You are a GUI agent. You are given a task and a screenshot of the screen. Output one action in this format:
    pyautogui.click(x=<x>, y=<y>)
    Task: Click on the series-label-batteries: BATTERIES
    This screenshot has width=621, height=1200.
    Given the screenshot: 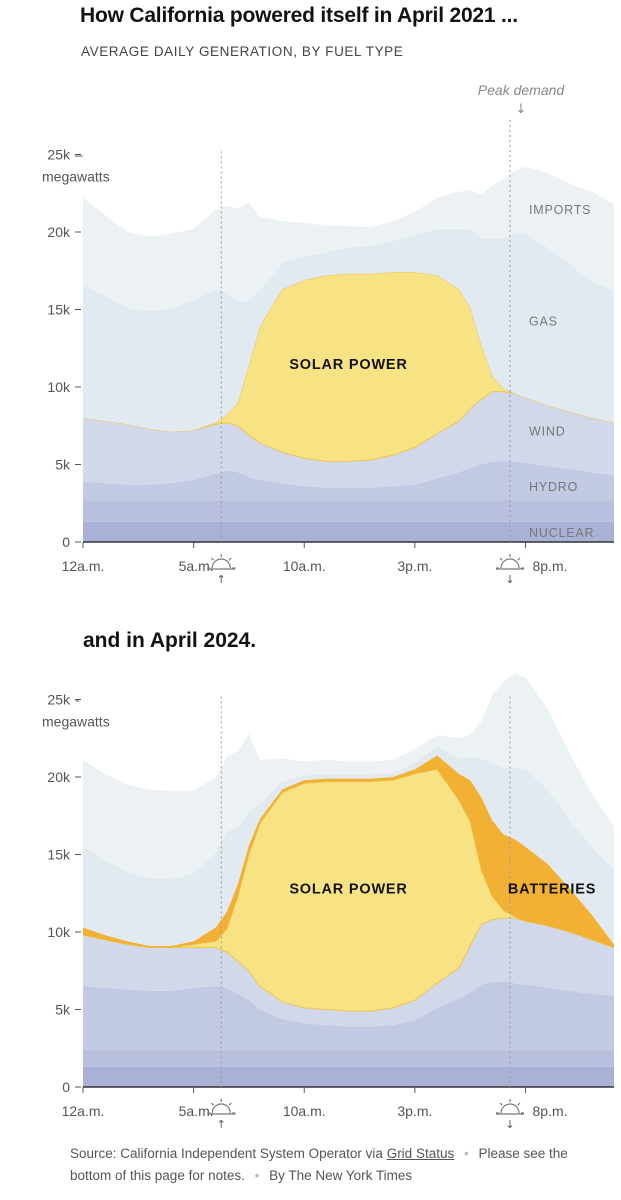 What is the action you would take?
    pyautogui.click(x=552, y=890)
    